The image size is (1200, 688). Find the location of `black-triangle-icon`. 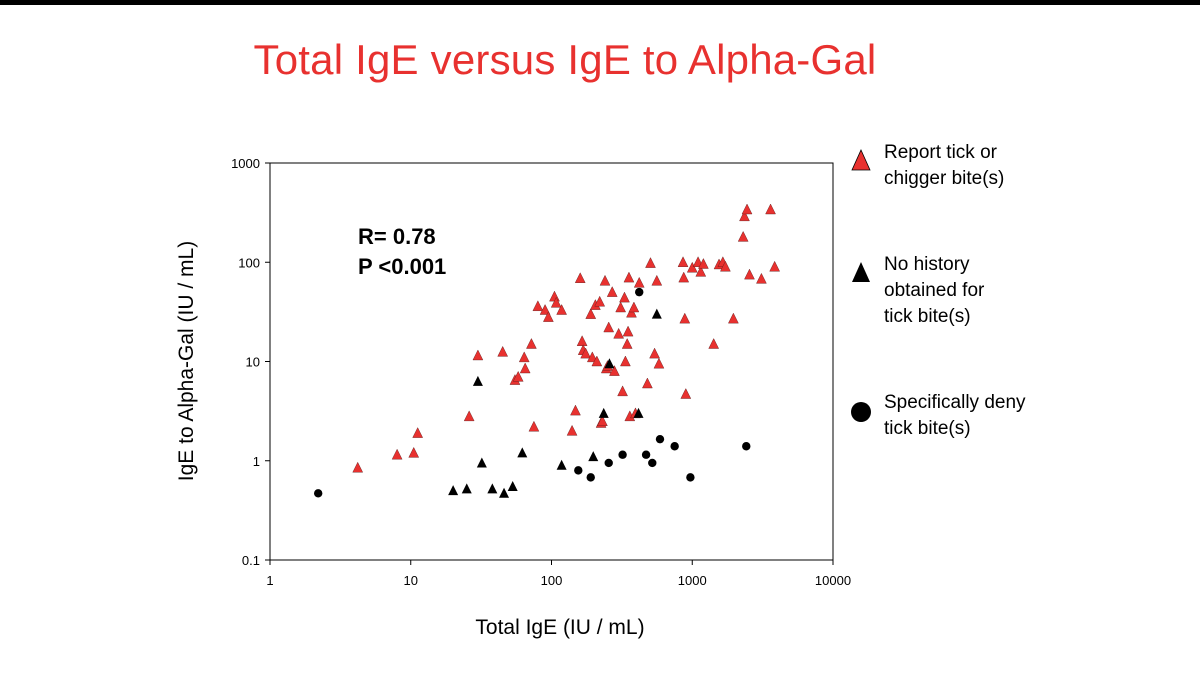

black-triangle-icon is located at coordinates (861, 272).